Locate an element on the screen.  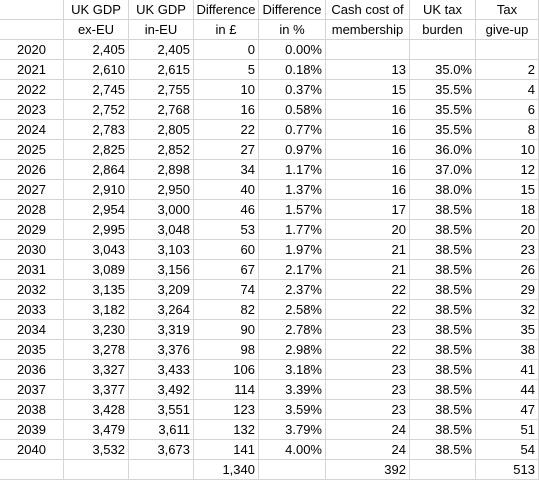
total-cell-tax-give-up: 513 is located at coordinates (507, 470).